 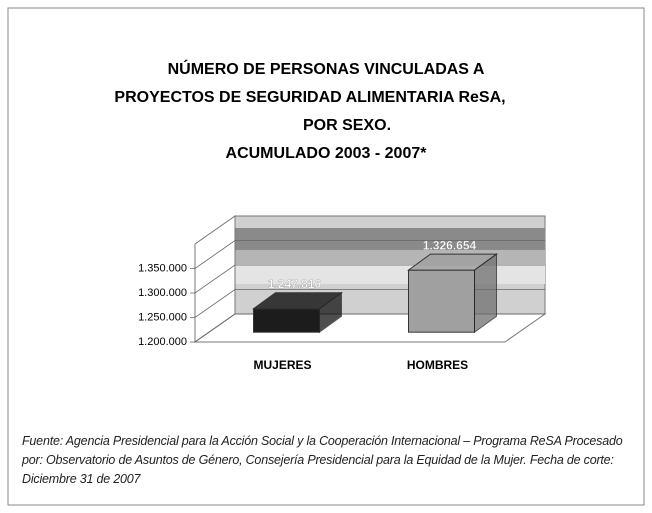 I want to click on y-tick-label: 1.200.000, so click(x=162, y=342).